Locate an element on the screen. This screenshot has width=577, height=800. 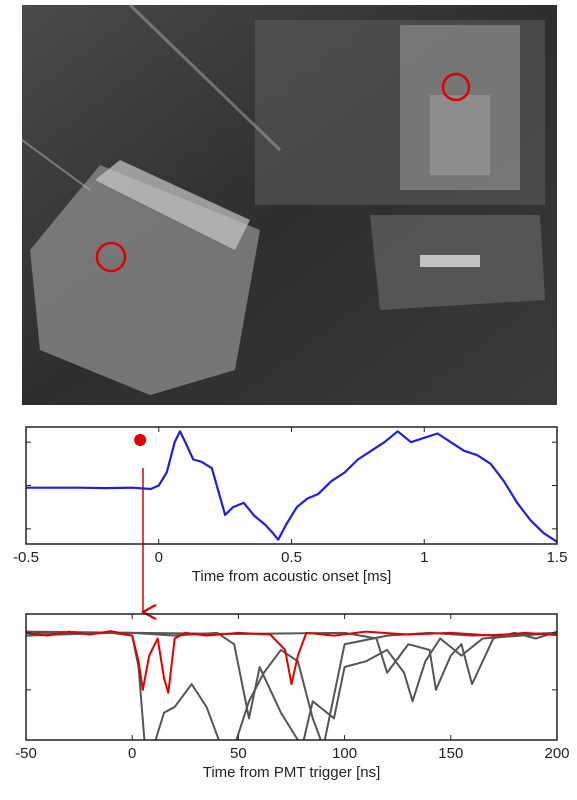
x-tick-label: -50 is located at coordinates (26, 753).